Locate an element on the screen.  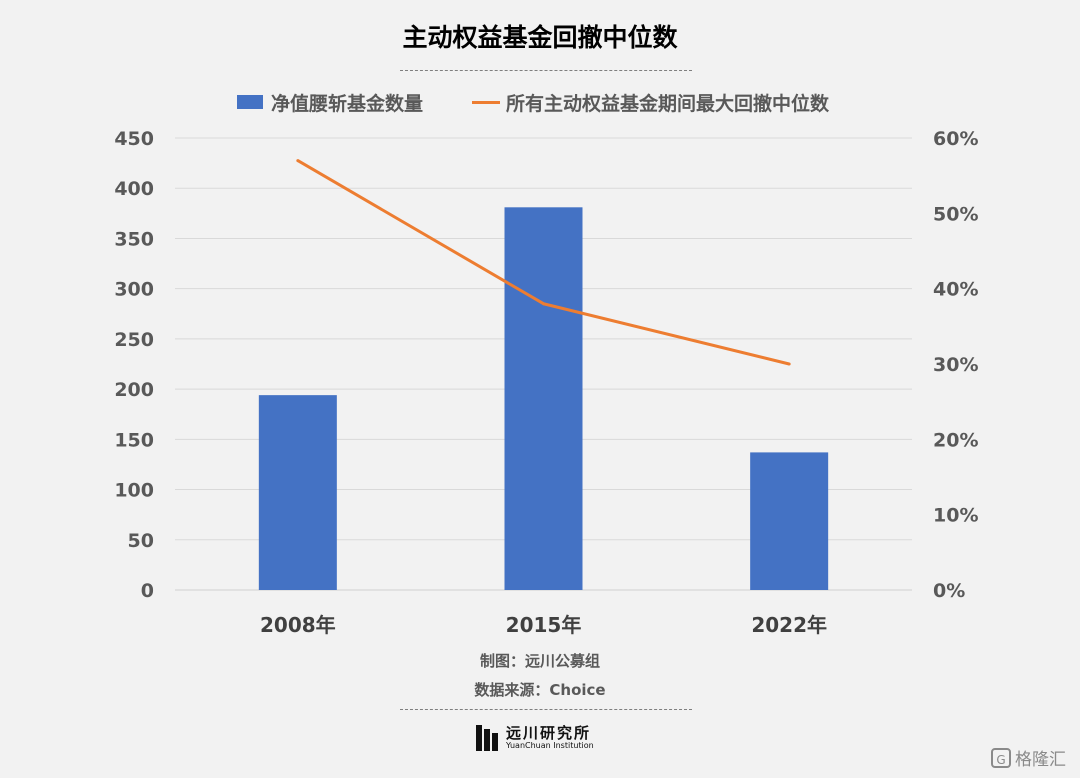
y-left-tick-label: 50 is located at coordinates (141, 541).